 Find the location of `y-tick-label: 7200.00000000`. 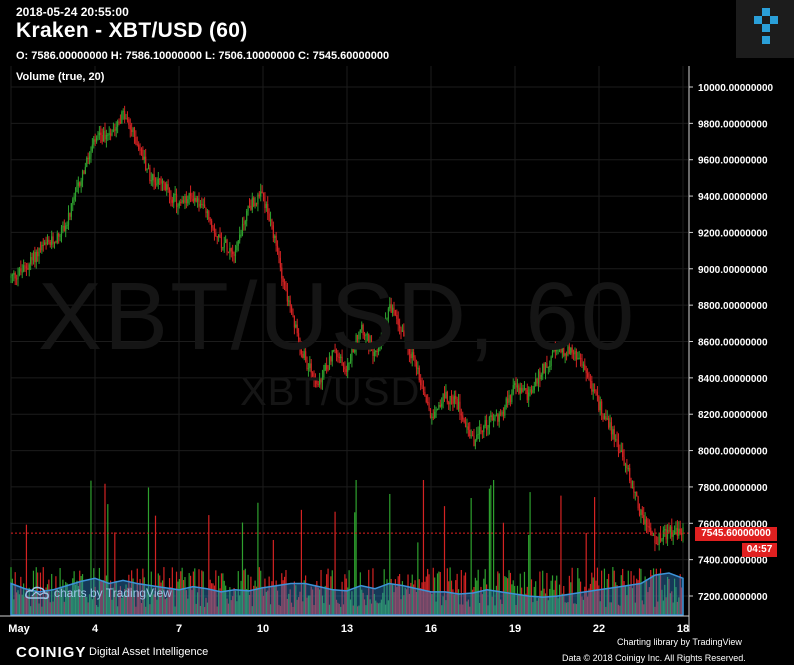

y-tick-label: 7200.00000000 is located at coordinates (733, 597).